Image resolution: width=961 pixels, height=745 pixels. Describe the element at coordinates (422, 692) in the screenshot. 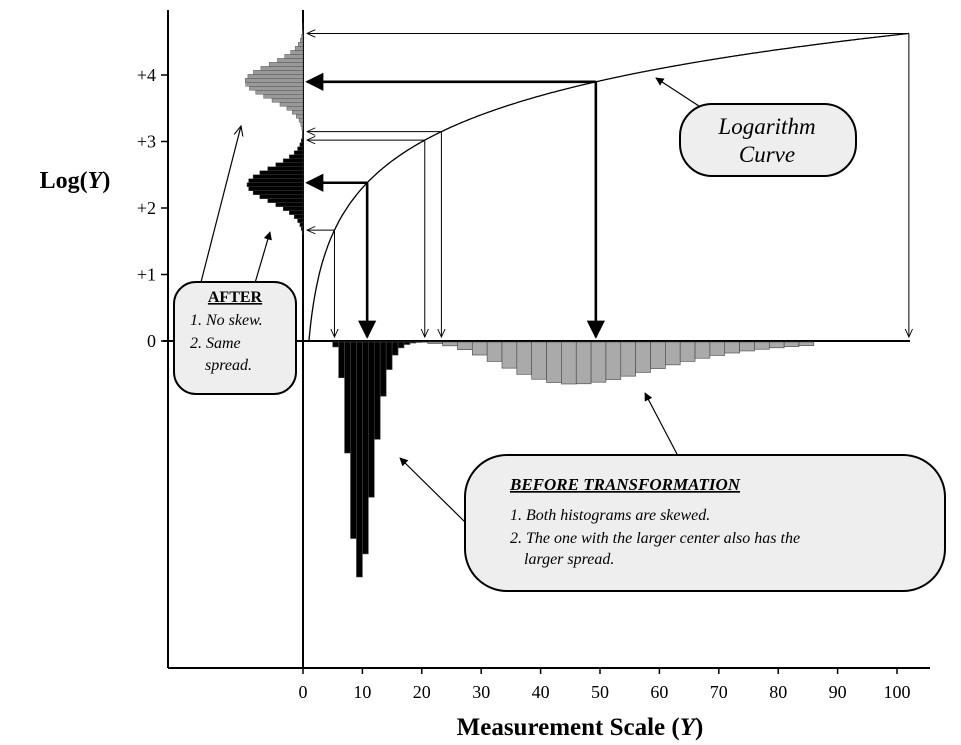

I see `x-tick-label: 20` at that location.